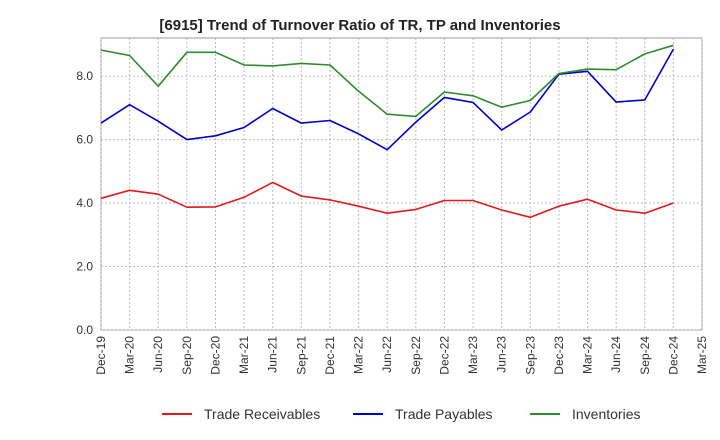  What do you see at coordinates (330, 355) in the screenshot?
I see `x-tick-label: Dec-21` at bounding box center [330, 355].